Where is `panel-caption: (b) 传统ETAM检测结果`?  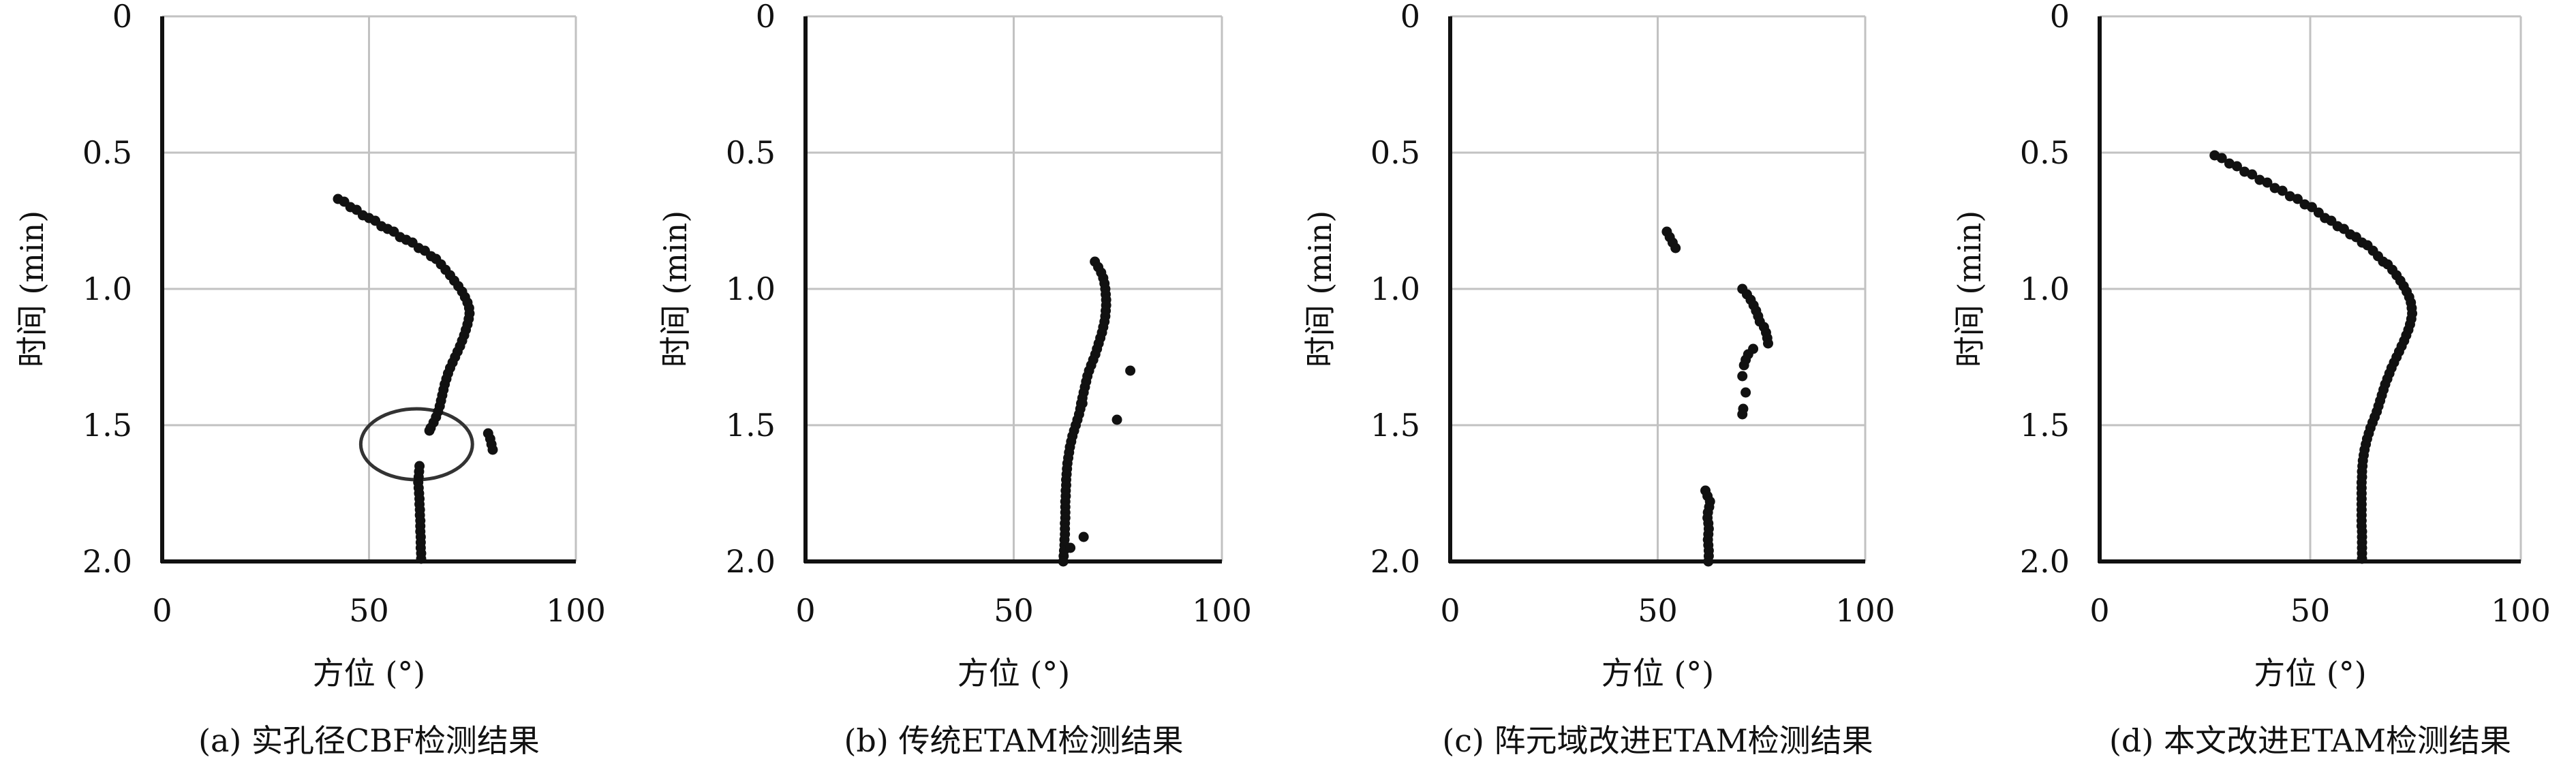 panel-caption: (b) 传统ETAM检测结果 is located at coordinates (1013, 741).